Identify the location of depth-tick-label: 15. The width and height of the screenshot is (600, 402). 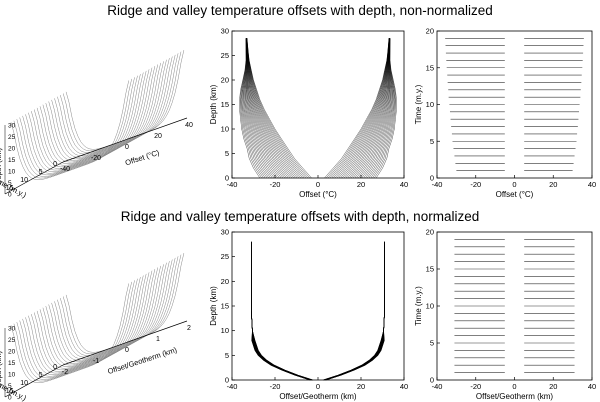
(12, 363).